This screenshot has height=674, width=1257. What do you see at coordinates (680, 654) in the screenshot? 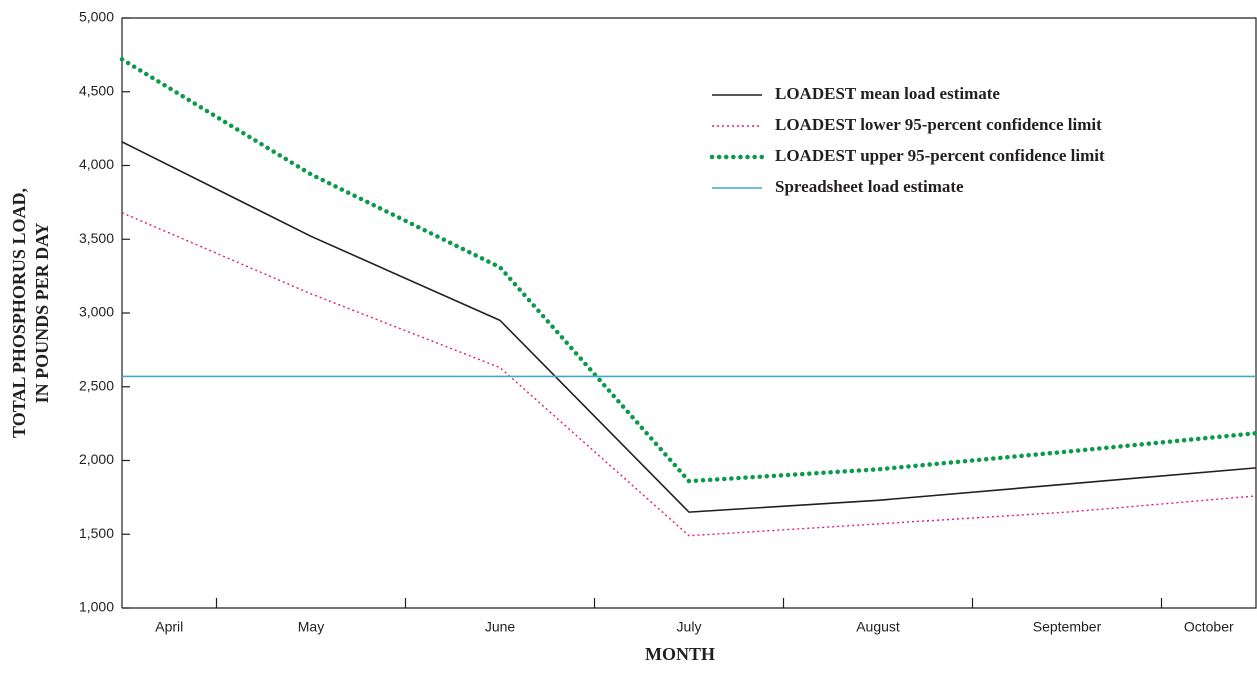
I see `x-axis-title: MONTH` at bounding box center [680, 654].